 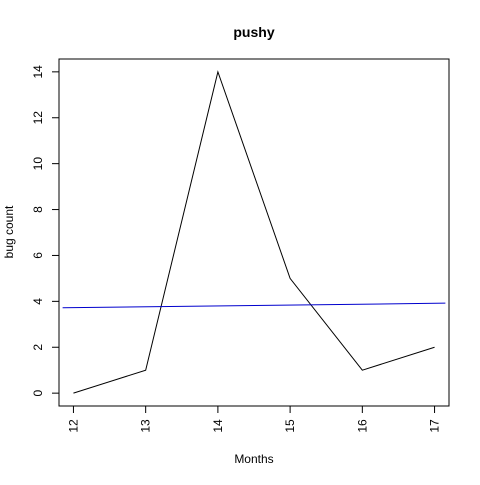 What do you see at coordinates (38, 255) in the screenshot?
I see `y-tick-label: 6` at bounding box center [38, 255].